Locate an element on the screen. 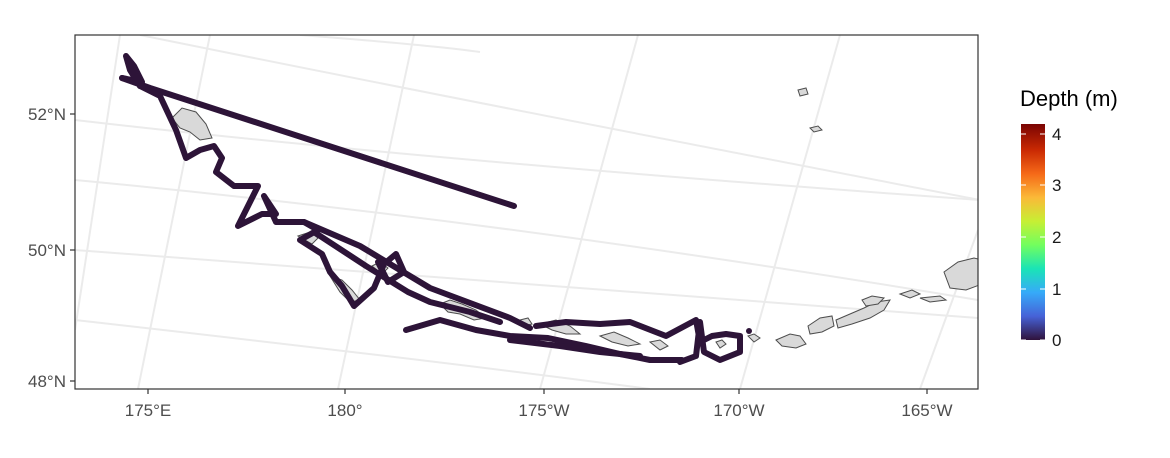 This screenshot has width=1170, height=458. lat-label-48n: 48°N is located at coordinates (47, 381).